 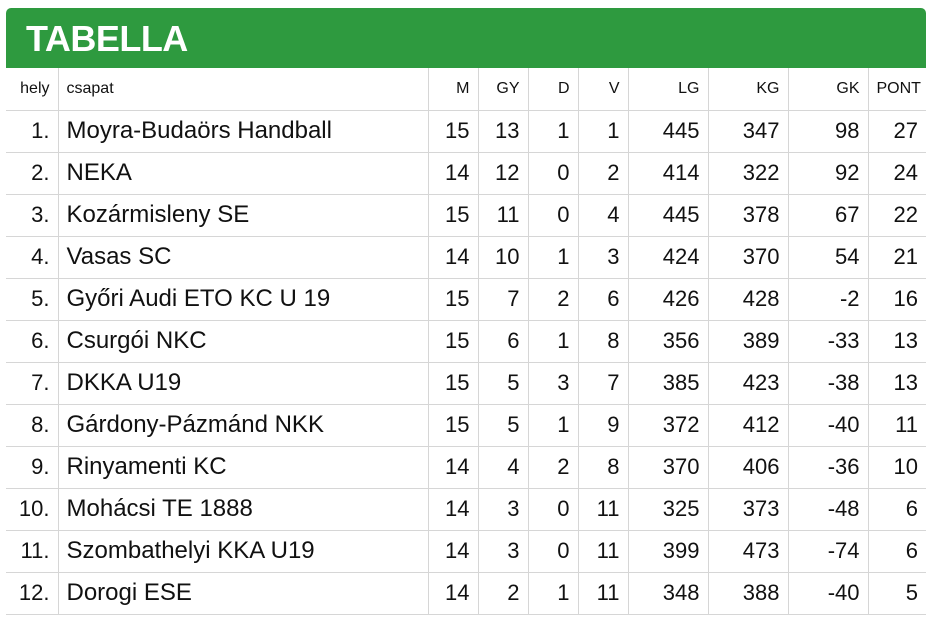 I want to click on cell-pos: 9., so click(x=32, y=467).